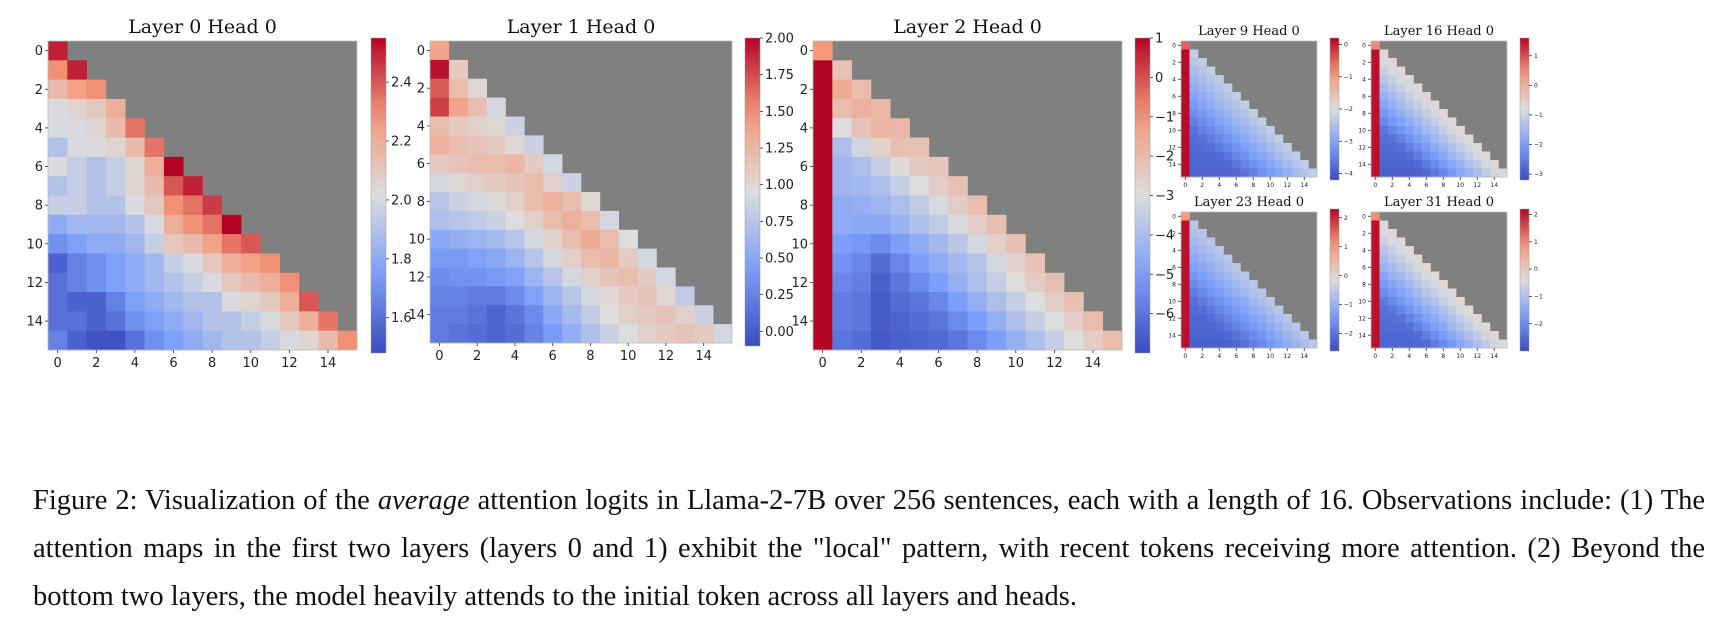  What do you see at coordinates (1054, 363) in the screenshot?
I see `x-tick-label: 12` at bounding box center [1054, 363].